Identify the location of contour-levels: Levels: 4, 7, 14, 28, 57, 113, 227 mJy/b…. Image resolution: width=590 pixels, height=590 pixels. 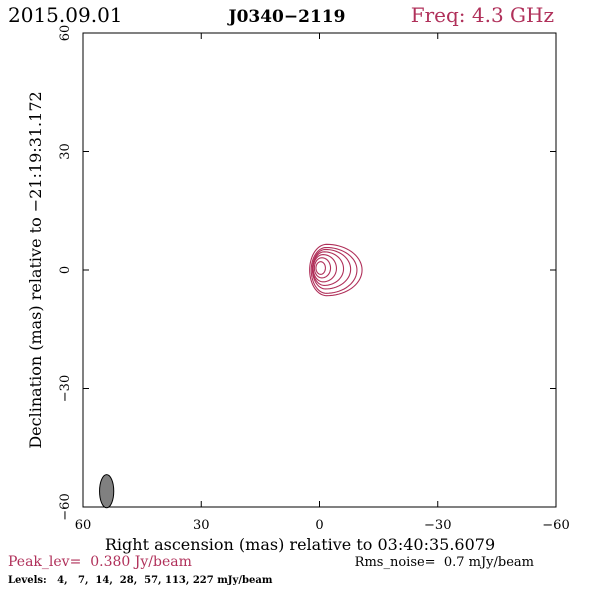
(140, 580).